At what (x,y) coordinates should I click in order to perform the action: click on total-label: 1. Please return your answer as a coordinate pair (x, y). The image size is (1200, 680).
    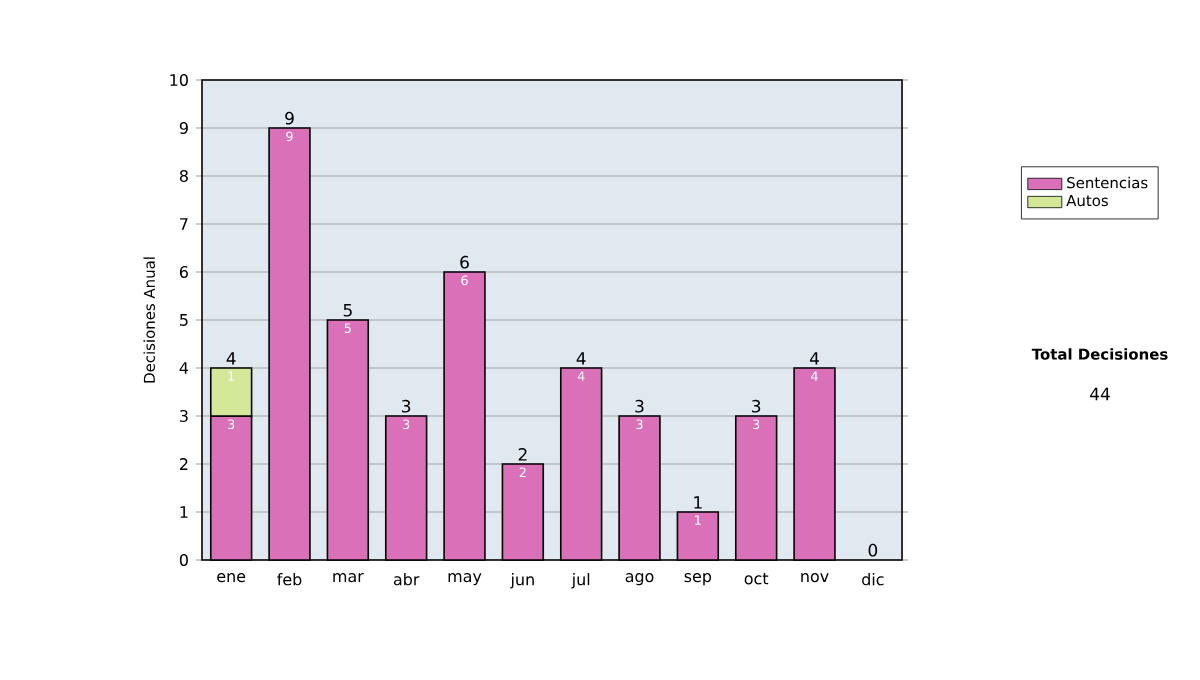
    Looking at the image, I should click on (698, 502).